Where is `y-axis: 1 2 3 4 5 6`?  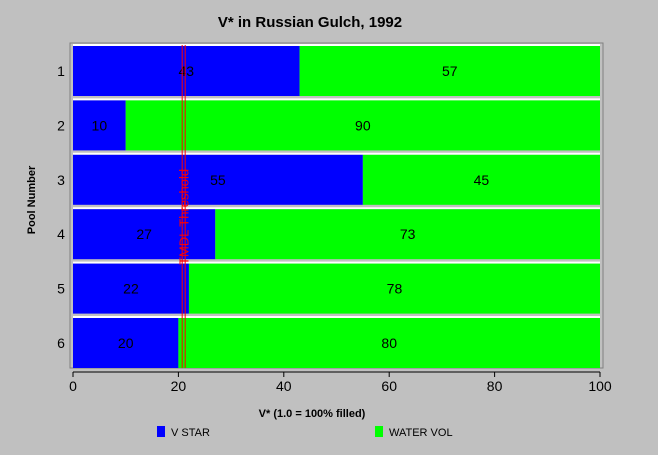 y-axis: 1 2 3 4 5 6 is located at coordinates (61, 207).